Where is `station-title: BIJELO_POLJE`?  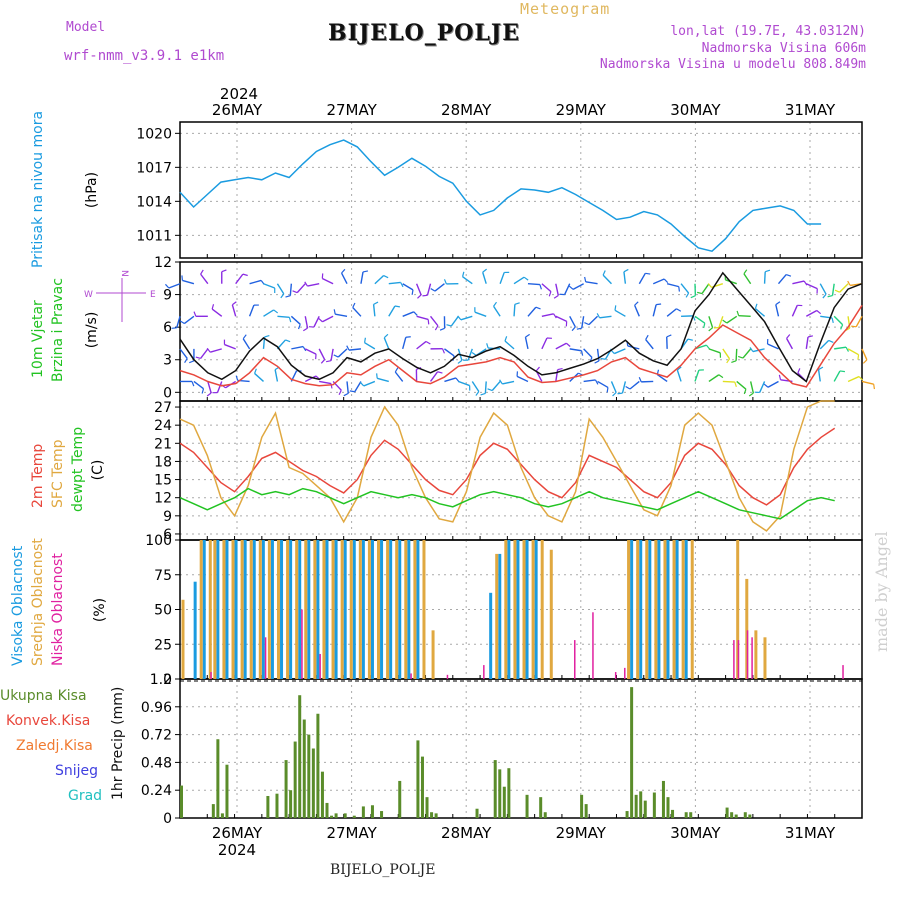
station-title: BIJELO_POLJE is located at coordinates (424, 33).